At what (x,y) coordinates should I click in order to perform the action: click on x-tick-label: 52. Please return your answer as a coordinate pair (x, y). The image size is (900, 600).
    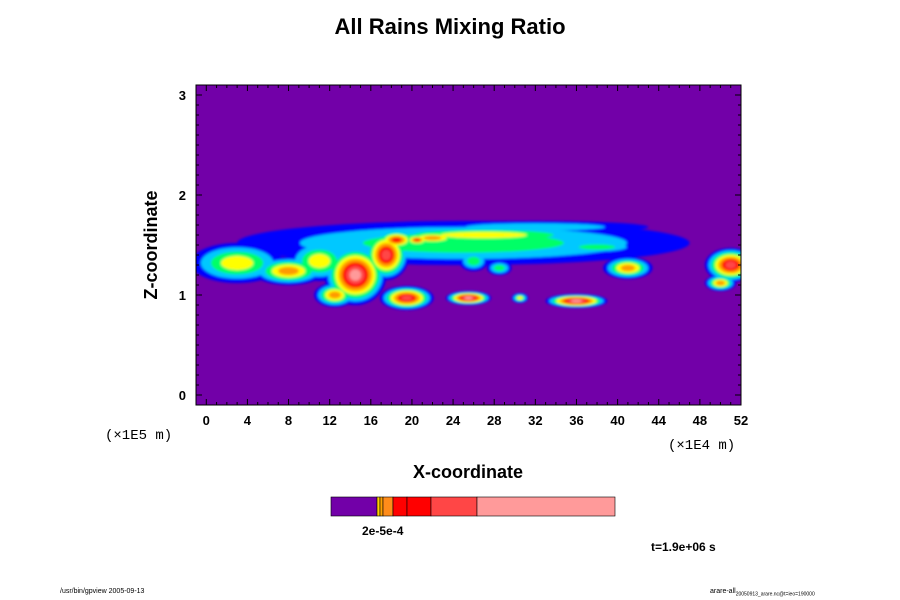
    Looking at the image, I should click on (741, 420).